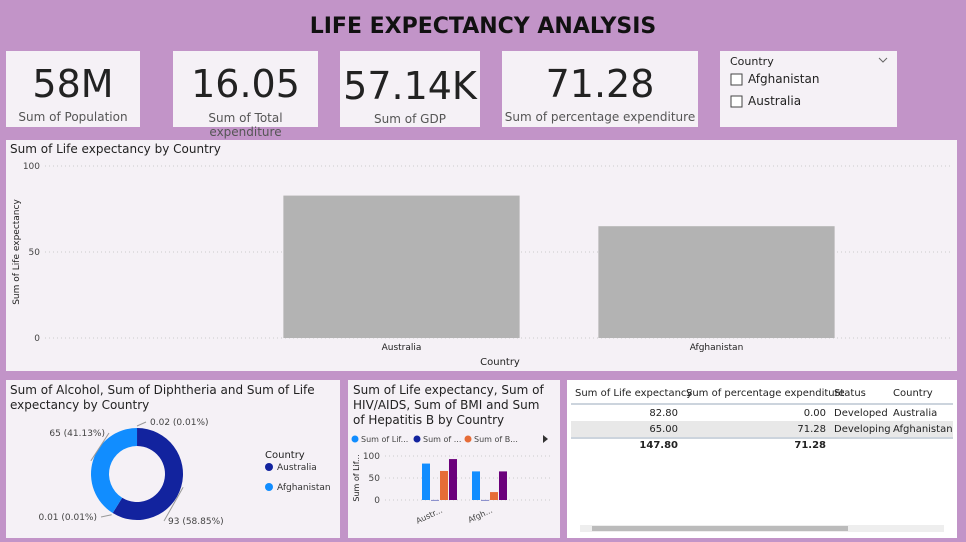 The image size is (966, 542). What do you see at coordinates (402, 348) in the screenshot?
I see `x-tick-label: Australia` at bounding box center [402, 348].